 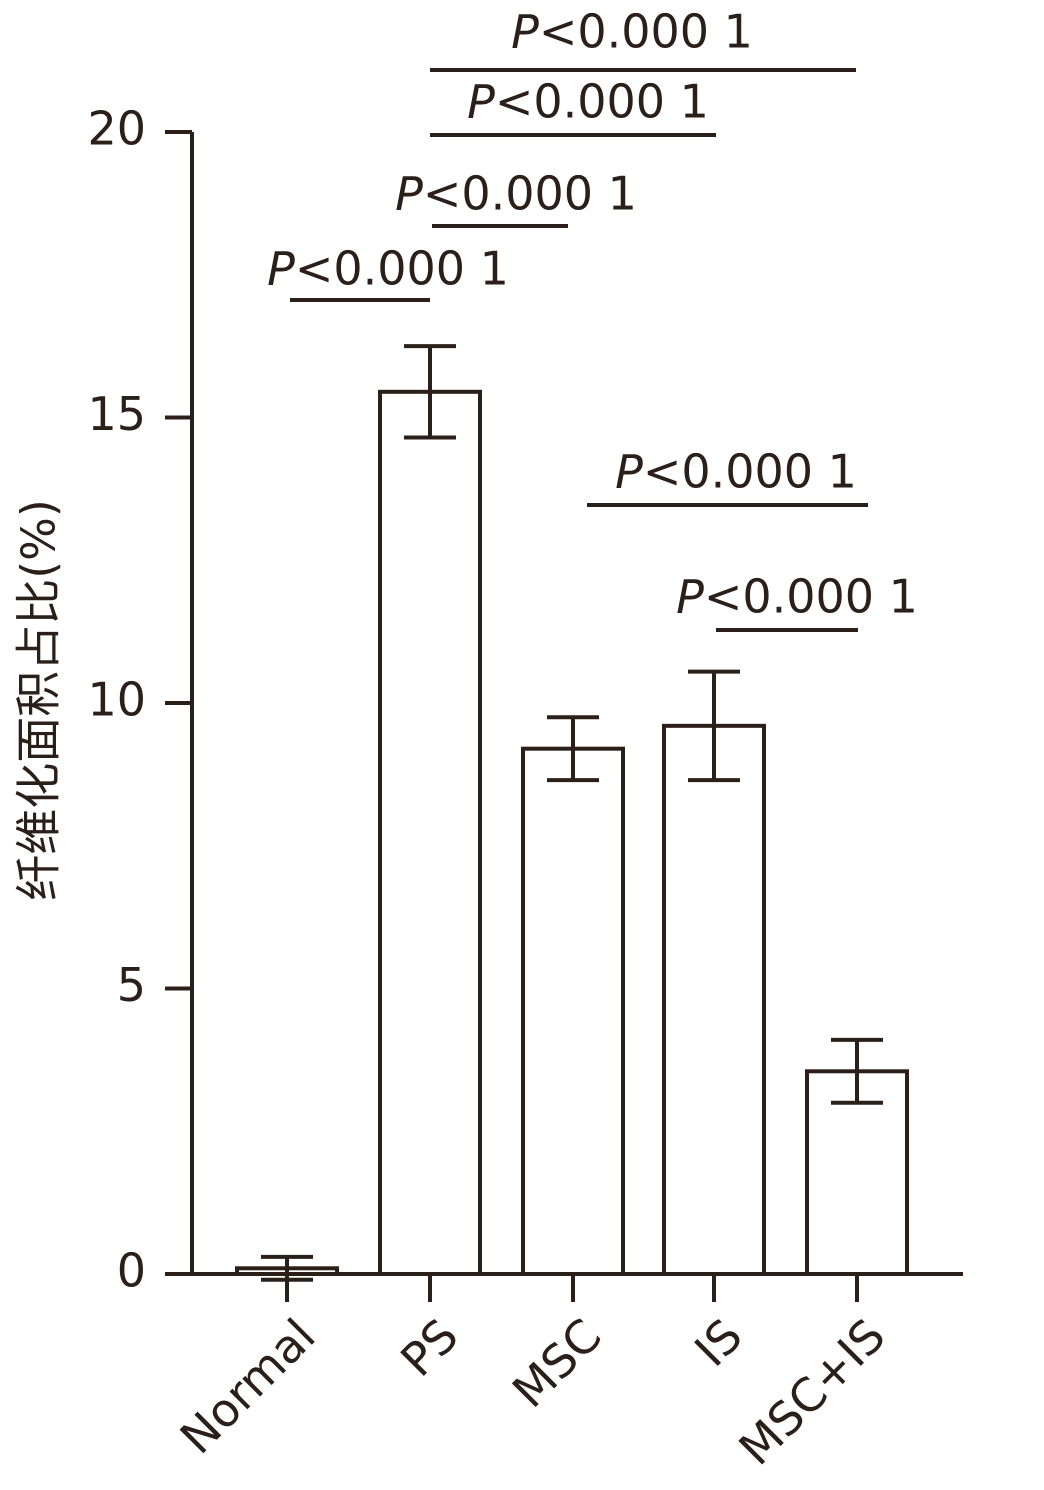 What do you see at coordinates (812, 1391) in the screenshot?
I see `x-tick-label: MSC+IS` at bounding box center [812, 1391].